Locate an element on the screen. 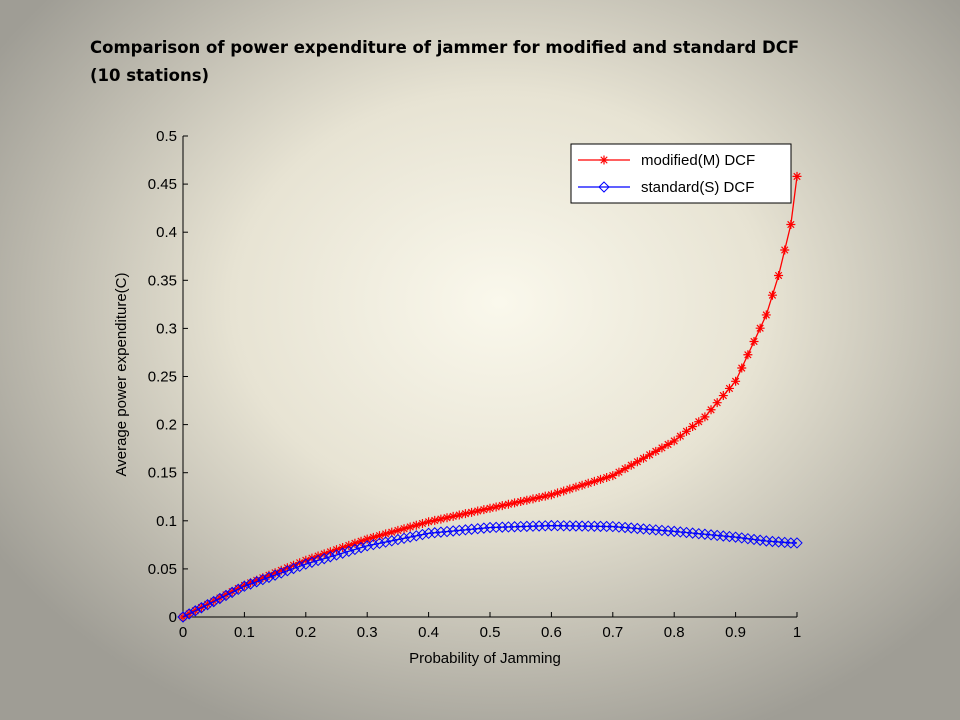  y-tick-label: 0.3 is located at coordinates (166, 328).